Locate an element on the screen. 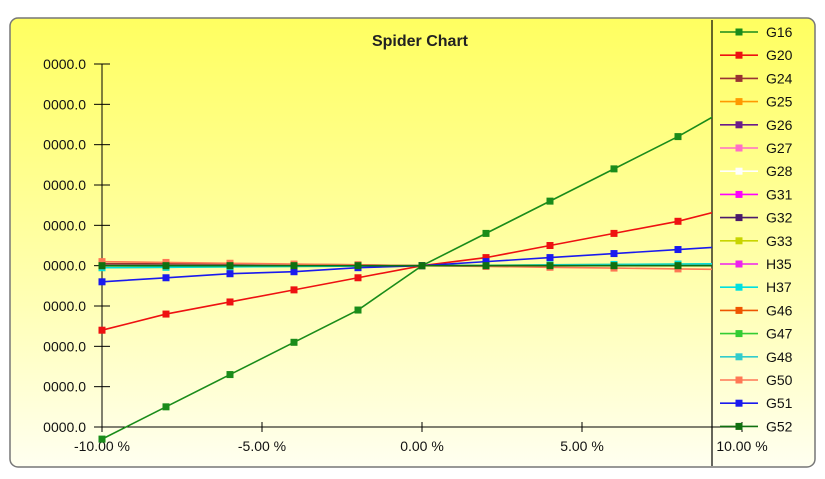  legend-label: G16 is located at coordinates (779, 32).